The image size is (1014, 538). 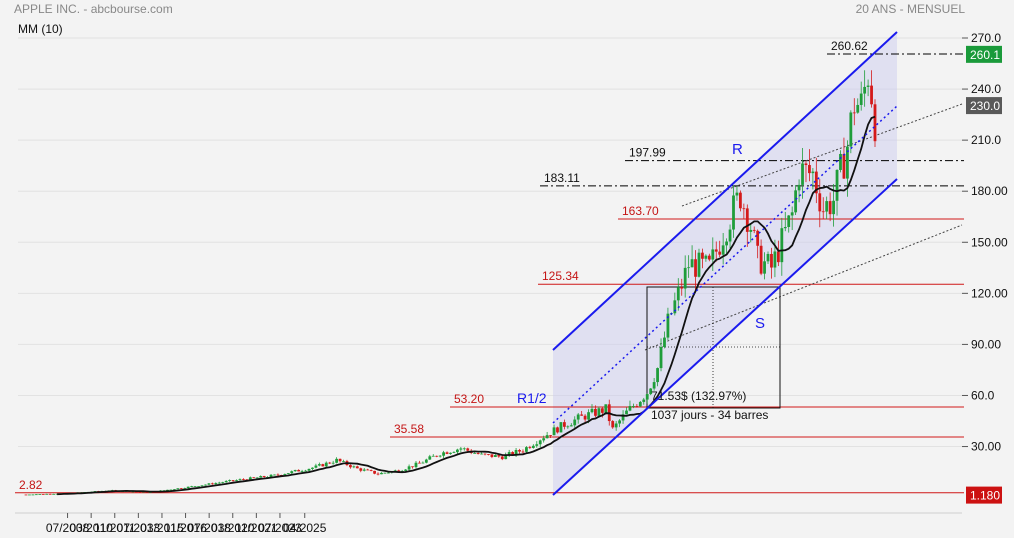 I want to click on price-tag-label: 1.180, so click(x=985, y=496).